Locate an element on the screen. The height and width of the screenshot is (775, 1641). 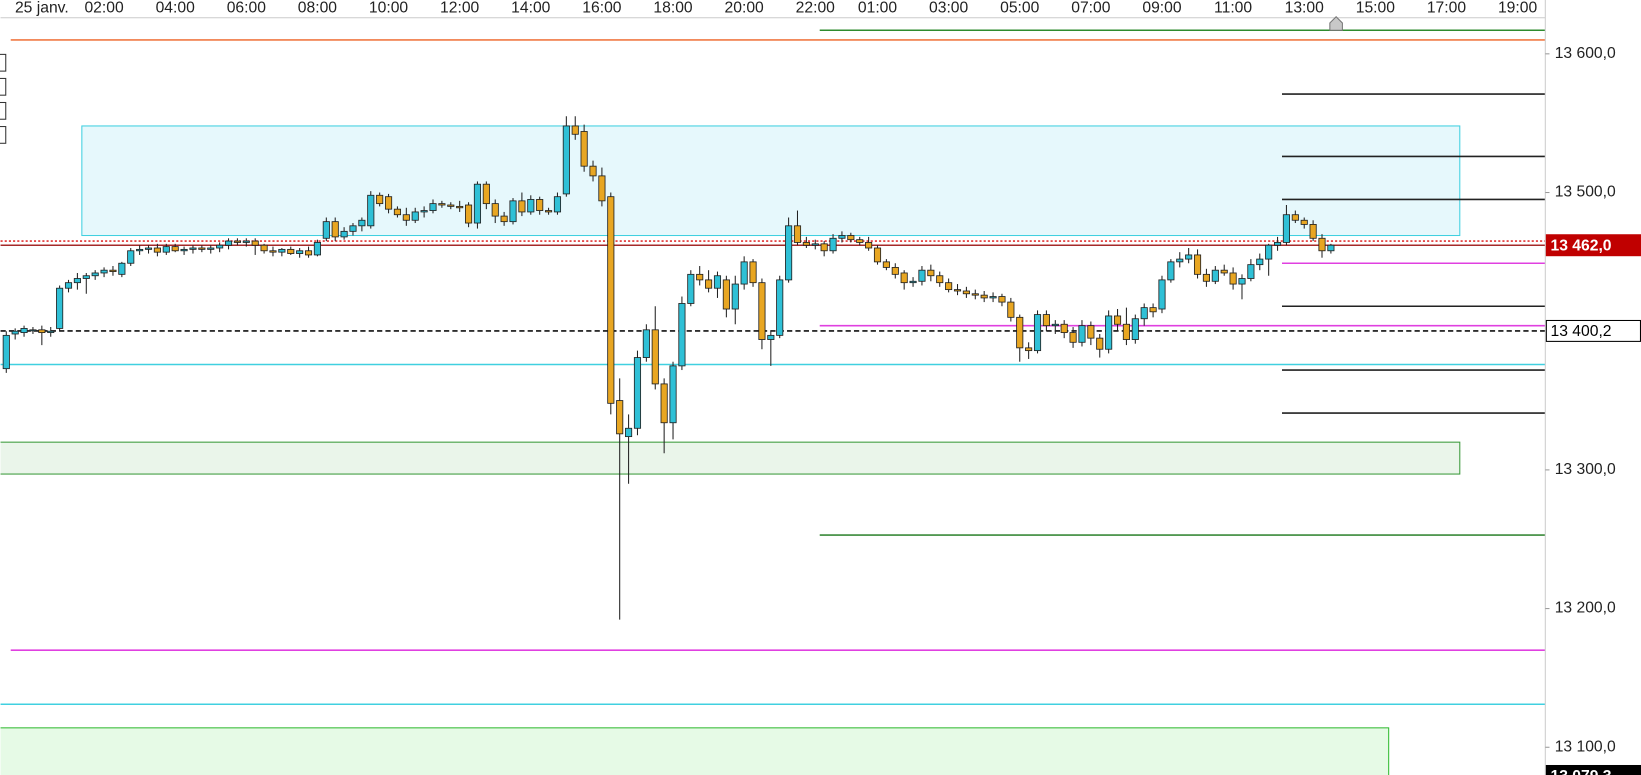
x-tick-label: 02:00 is located at coordinates (104, 8).